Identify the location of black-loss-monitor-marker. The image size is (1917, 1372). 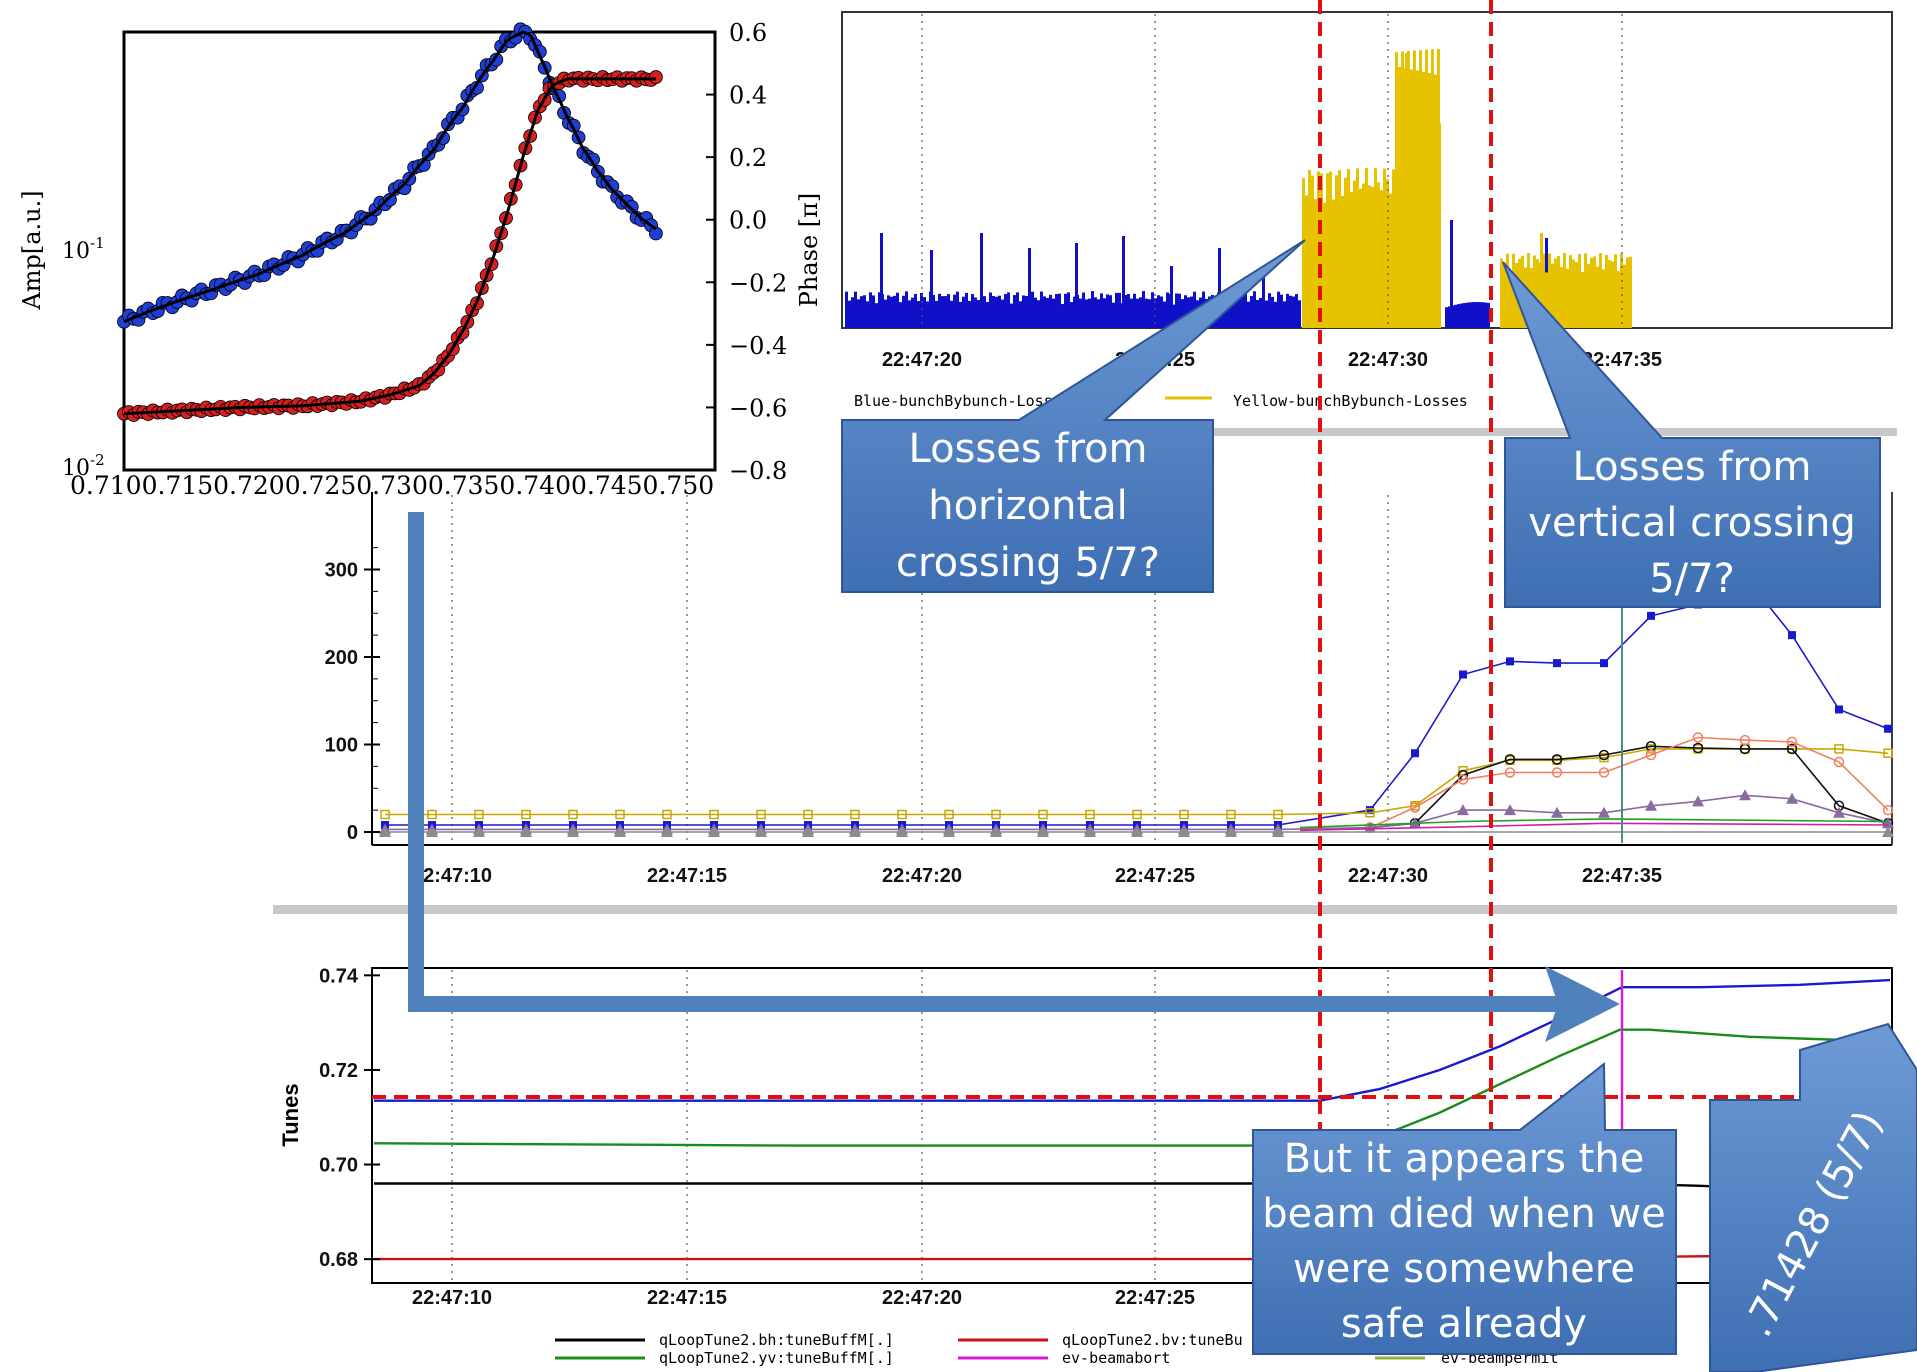
(1557, 759).